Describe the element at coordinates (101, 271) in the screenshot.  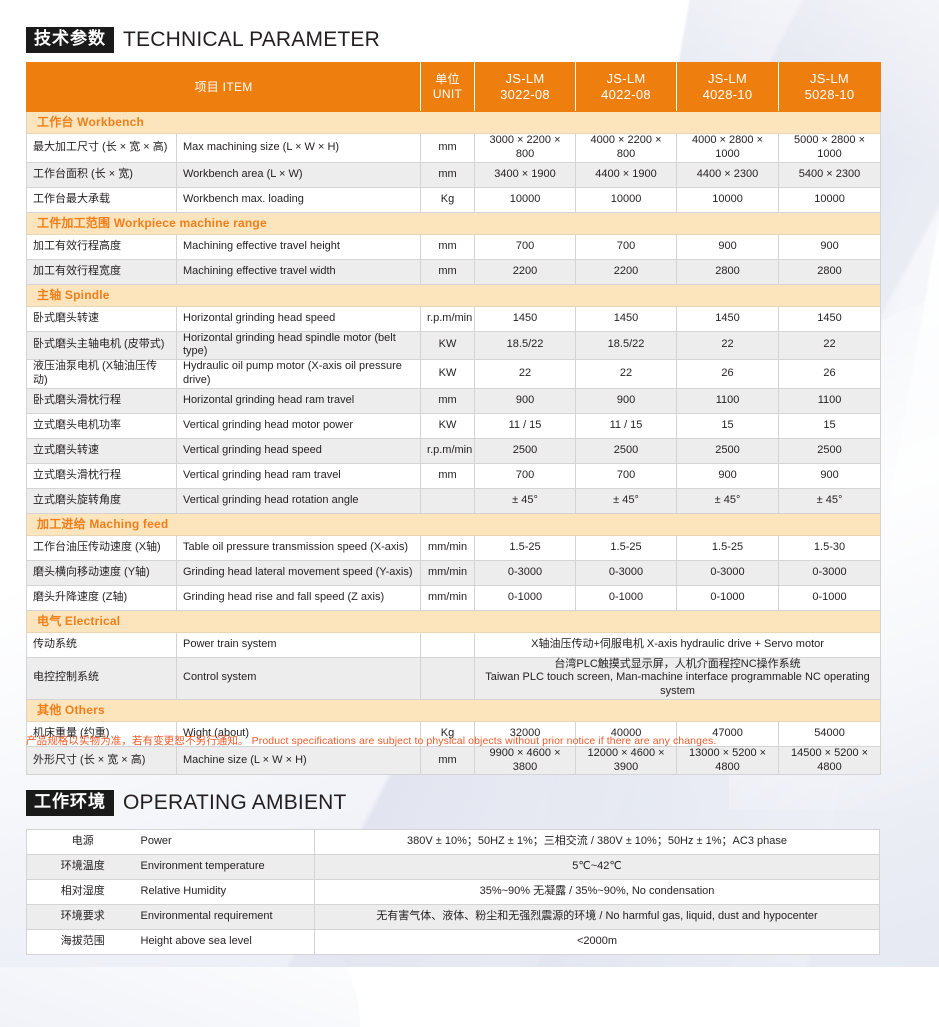
I see `spec-row-label-cn: 加工有效行程宽度` at that location.